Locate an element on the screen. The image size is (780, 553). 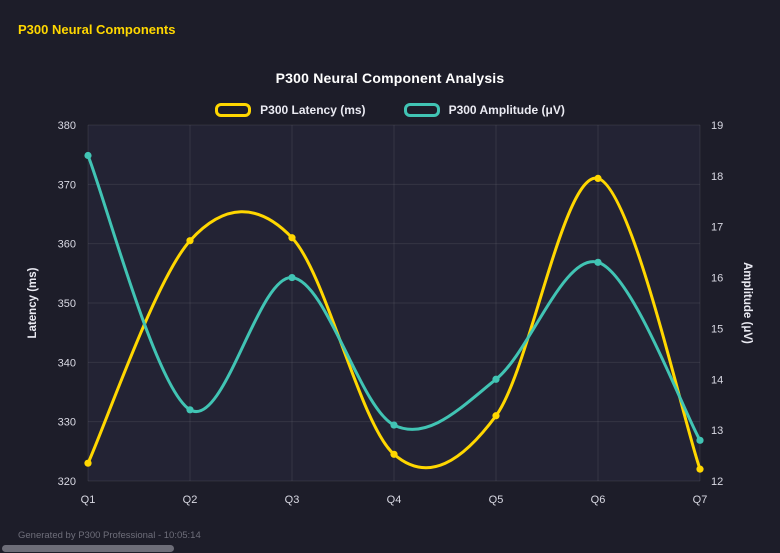
svg-text: 13 is located at coordinates (717, 431).